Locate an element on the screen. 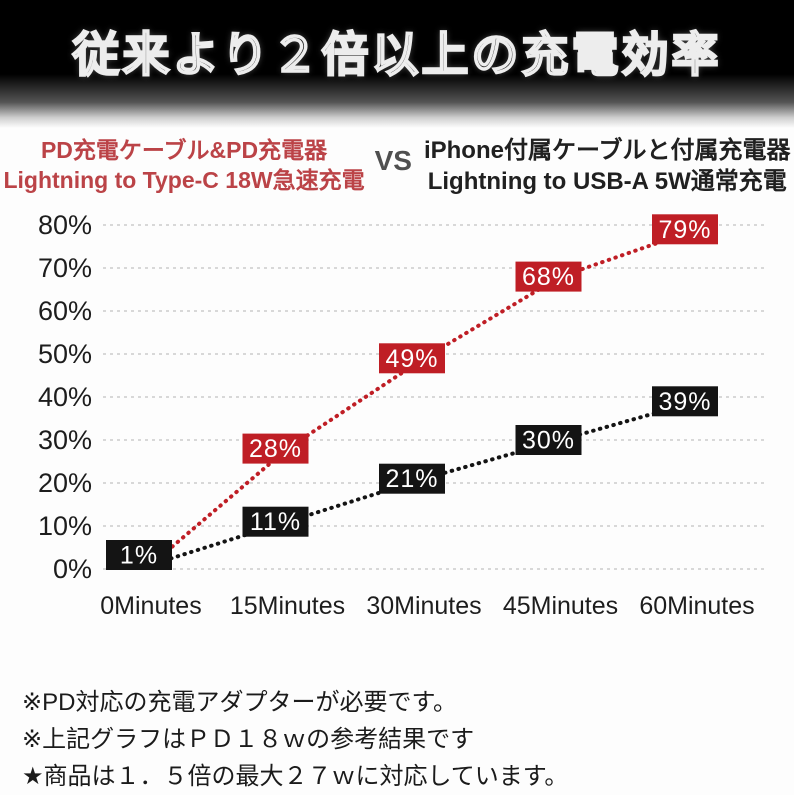 This screenshot has width=794, height=795. pd-header-line2: Lightning to Type-C 18W急速充電 is located at coordinates (184, 180).